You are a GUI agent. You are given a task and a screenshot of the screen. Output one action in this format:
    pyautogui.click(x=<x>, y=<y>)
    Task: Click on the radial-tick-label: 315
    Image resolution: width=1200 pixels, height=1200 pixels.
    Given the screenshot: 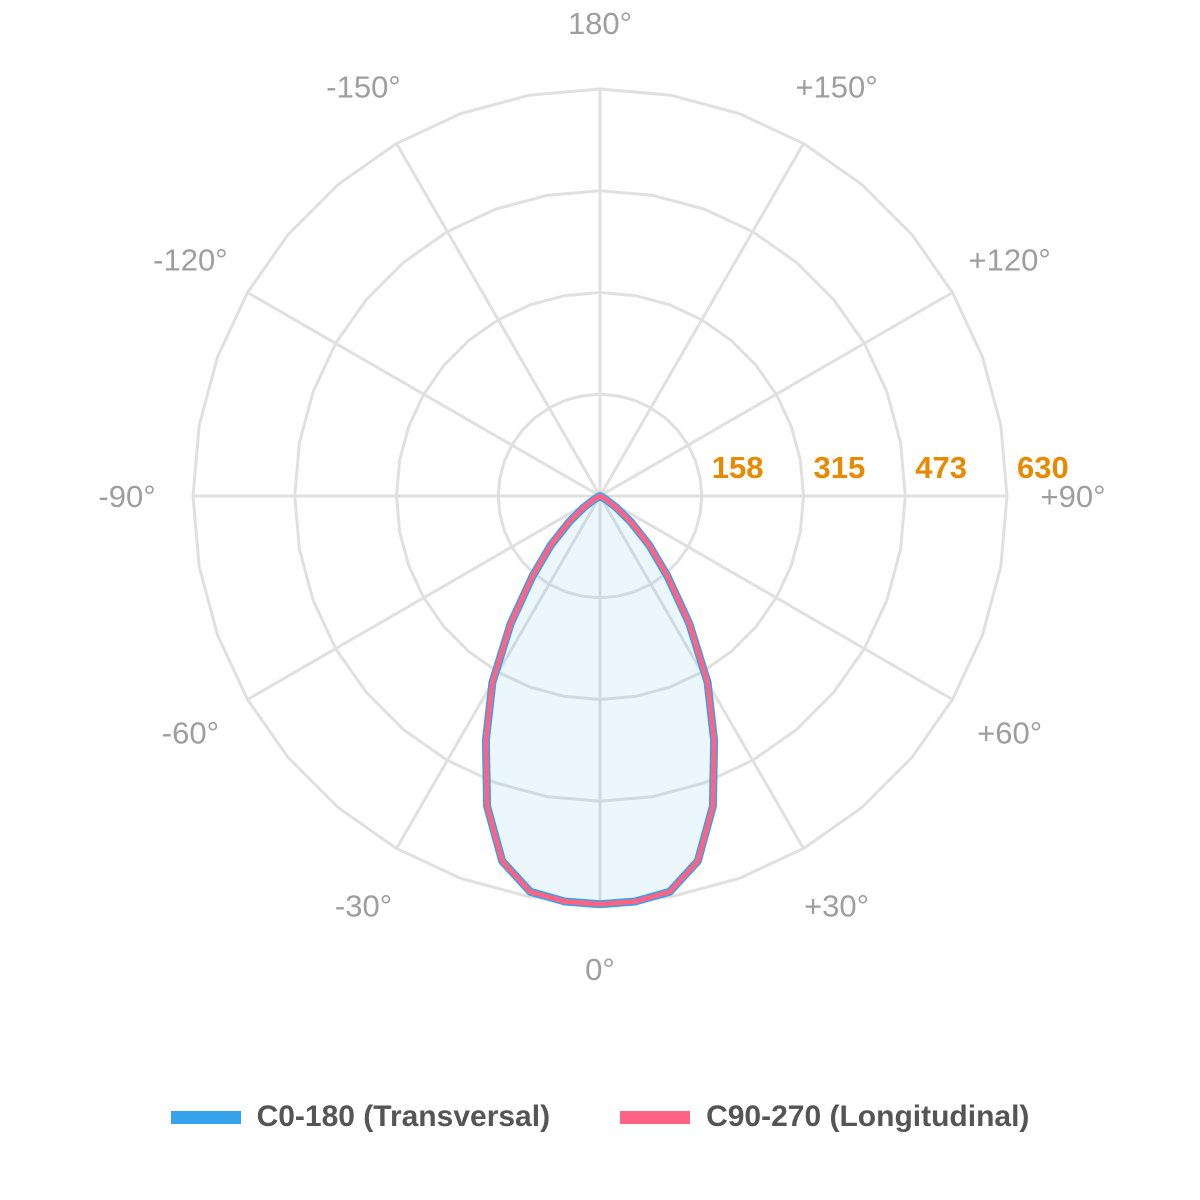 What is the action you would take?
    pyautogui.click(x=840, y=467)
    